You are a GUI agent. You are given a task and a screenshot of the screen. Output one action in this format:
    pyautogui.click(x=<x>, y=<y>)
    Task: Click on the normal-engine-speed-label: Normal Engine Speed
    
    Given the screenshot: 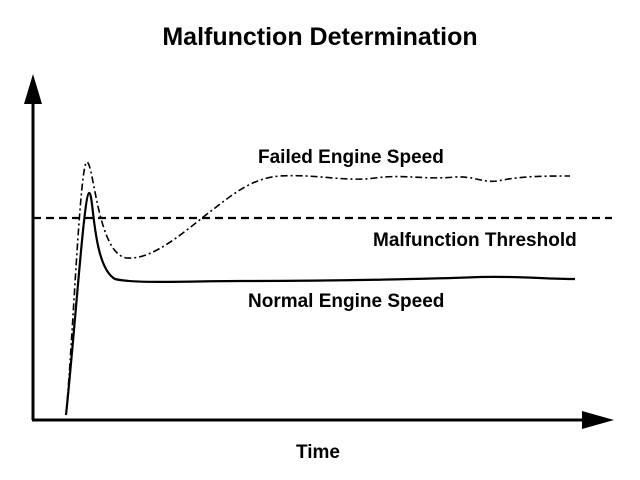 What is the action you would take?
    pyautogui.click(x=346, y=301)
    